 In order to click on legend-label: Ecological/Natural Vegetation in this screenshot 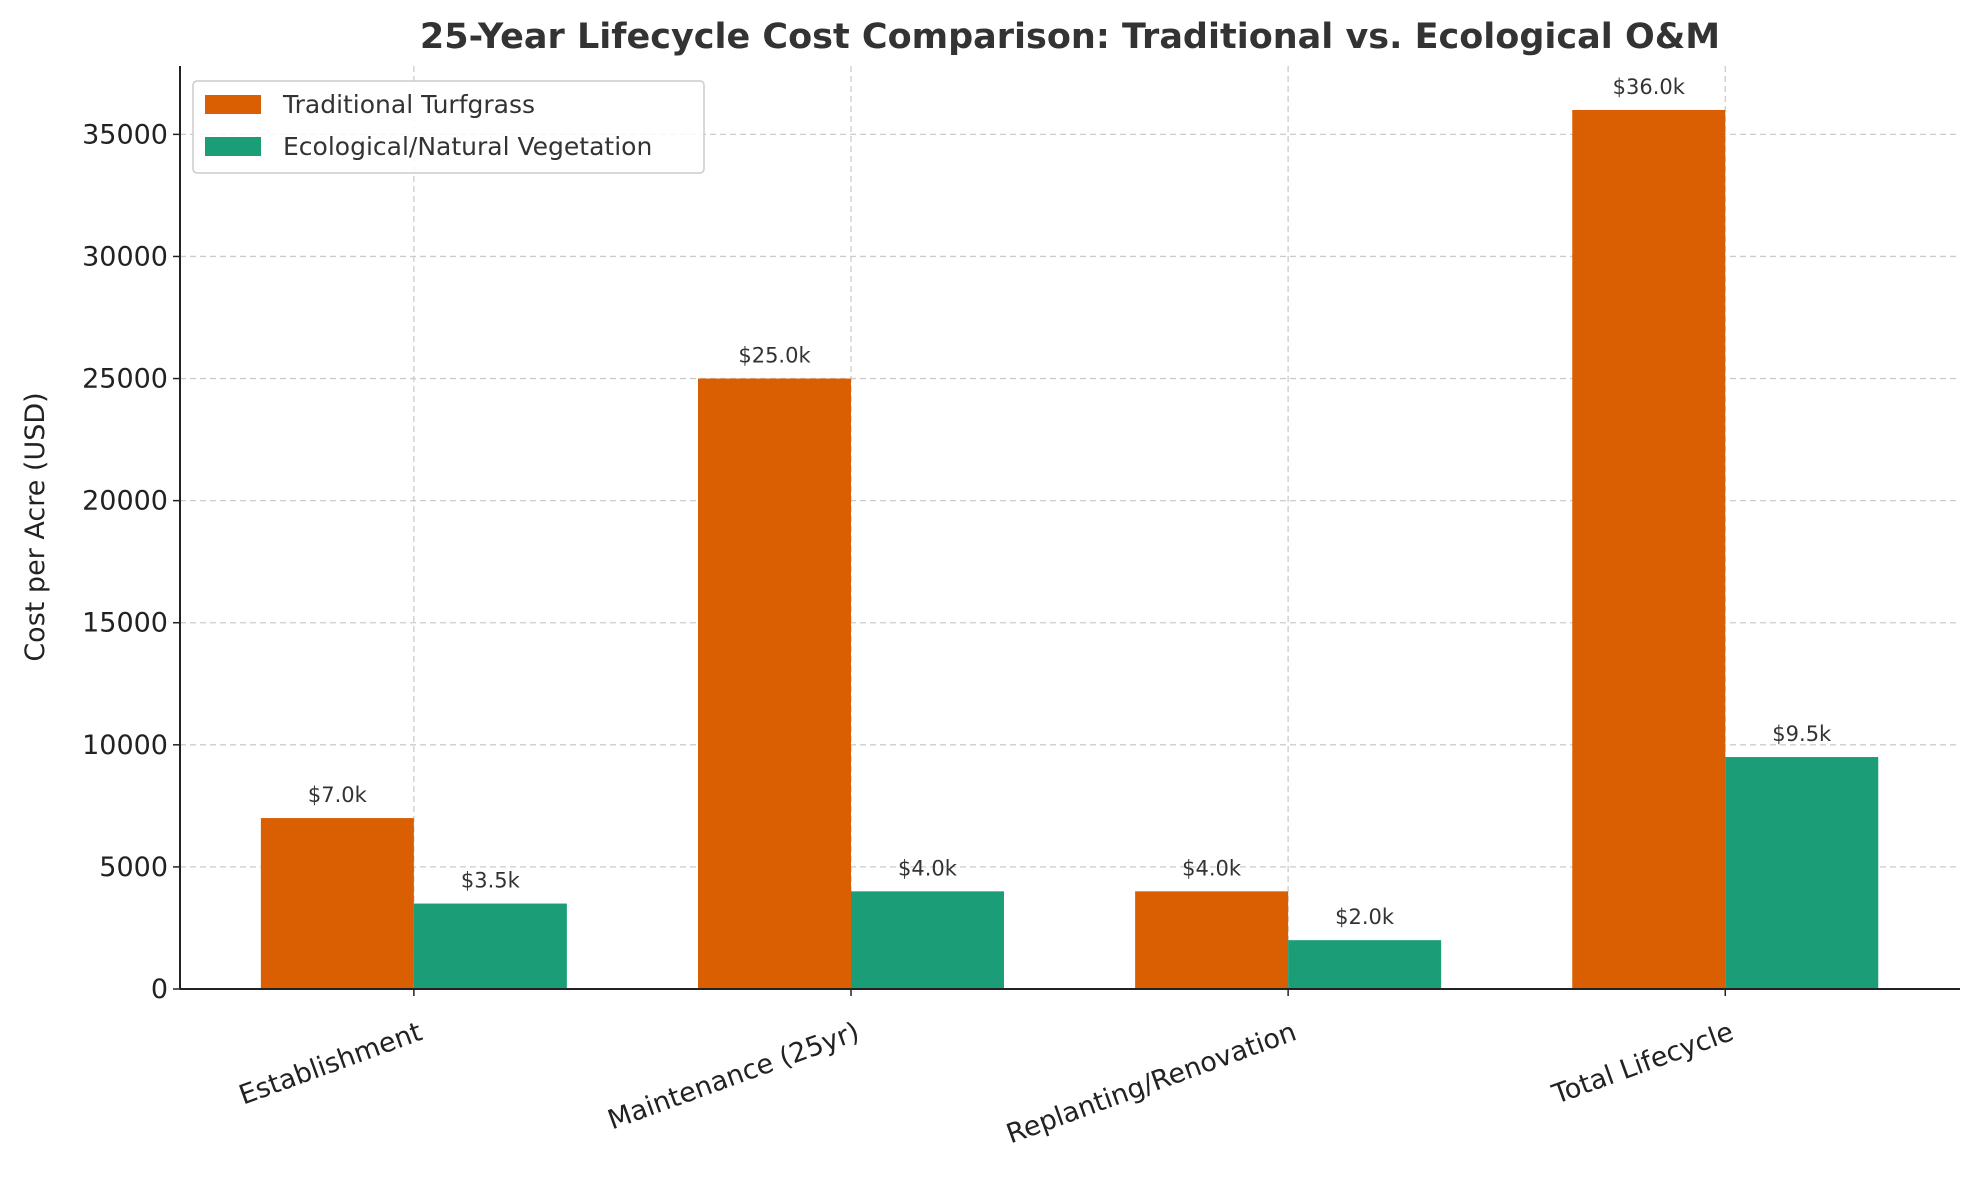, I will do `click(467, 146)`.